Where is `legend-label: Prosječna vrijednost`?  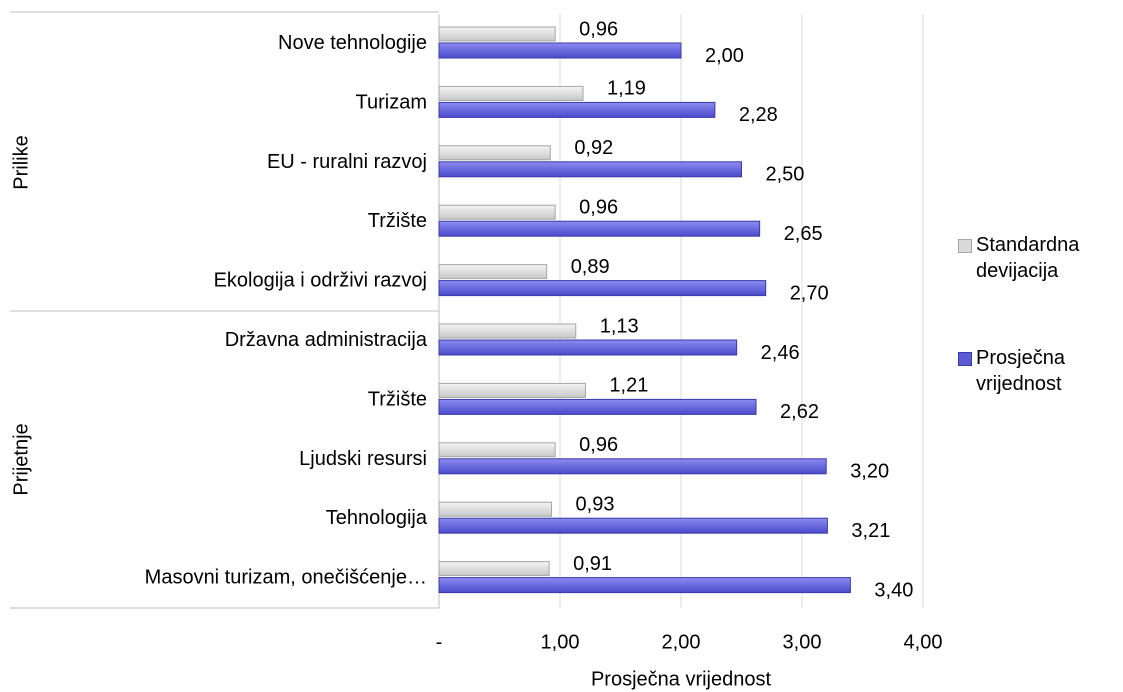 legend-label: Prosječna vrijednost is located at coordinates (1020, 371).